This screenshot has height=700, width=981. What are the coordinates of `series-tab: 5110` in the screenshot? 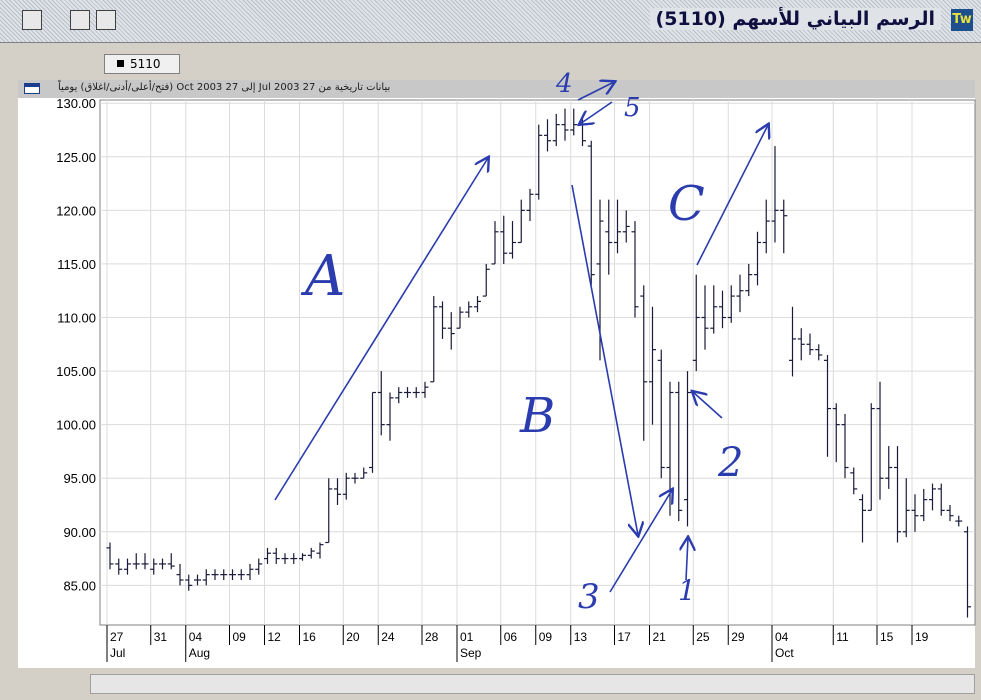 It's located at (142, 64).